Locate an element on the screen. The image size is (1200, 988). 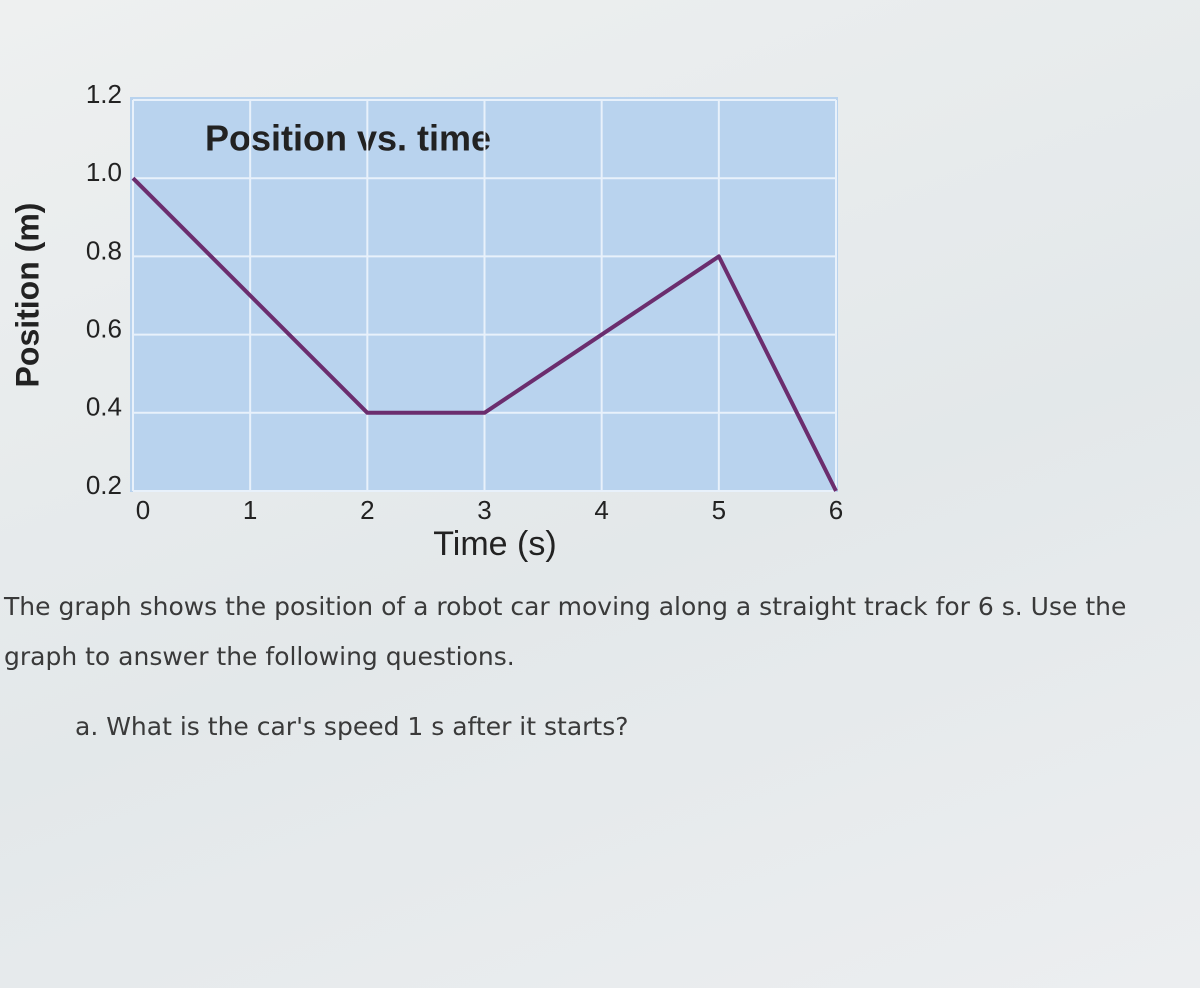
y-tick-label: 0.2 is located at coordinates (104, 485).